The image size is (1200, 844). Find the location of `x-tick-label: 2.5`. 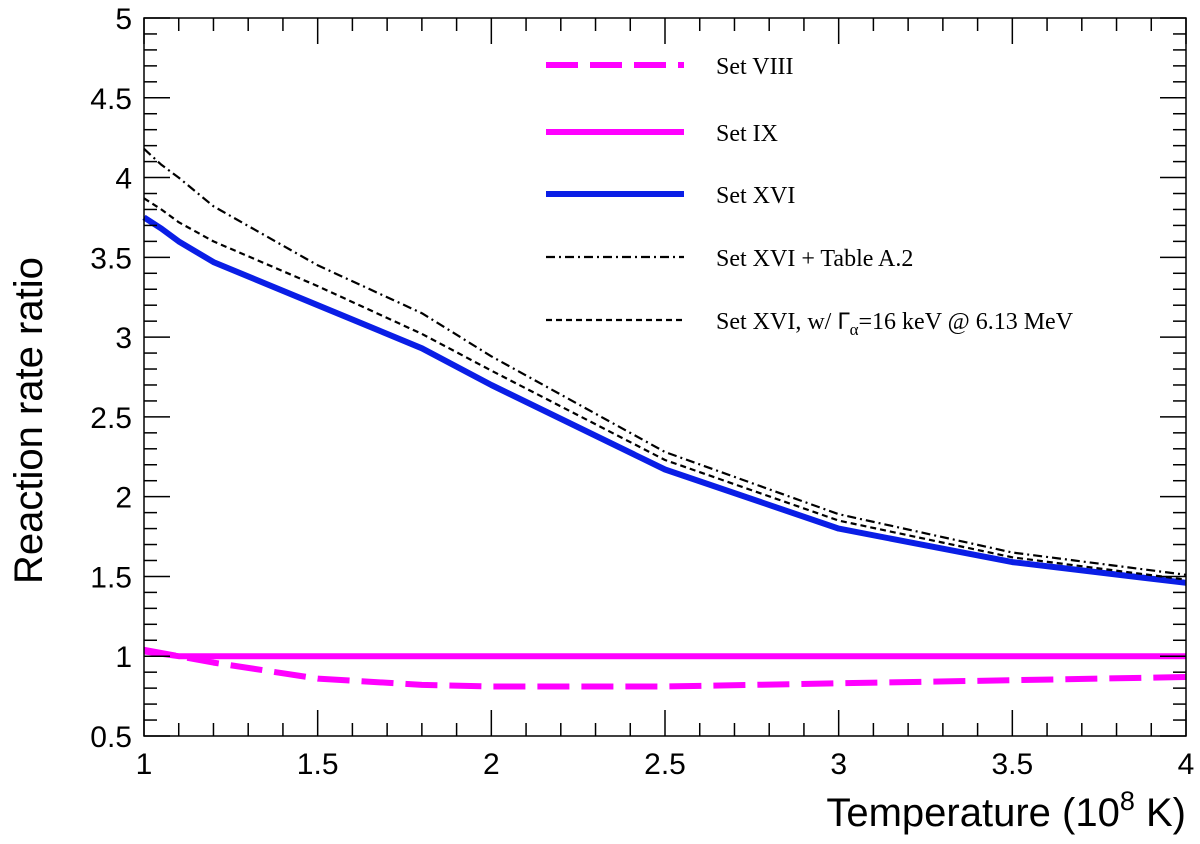

x-tick-label: 2.5 is located at coordinates (665, 764).